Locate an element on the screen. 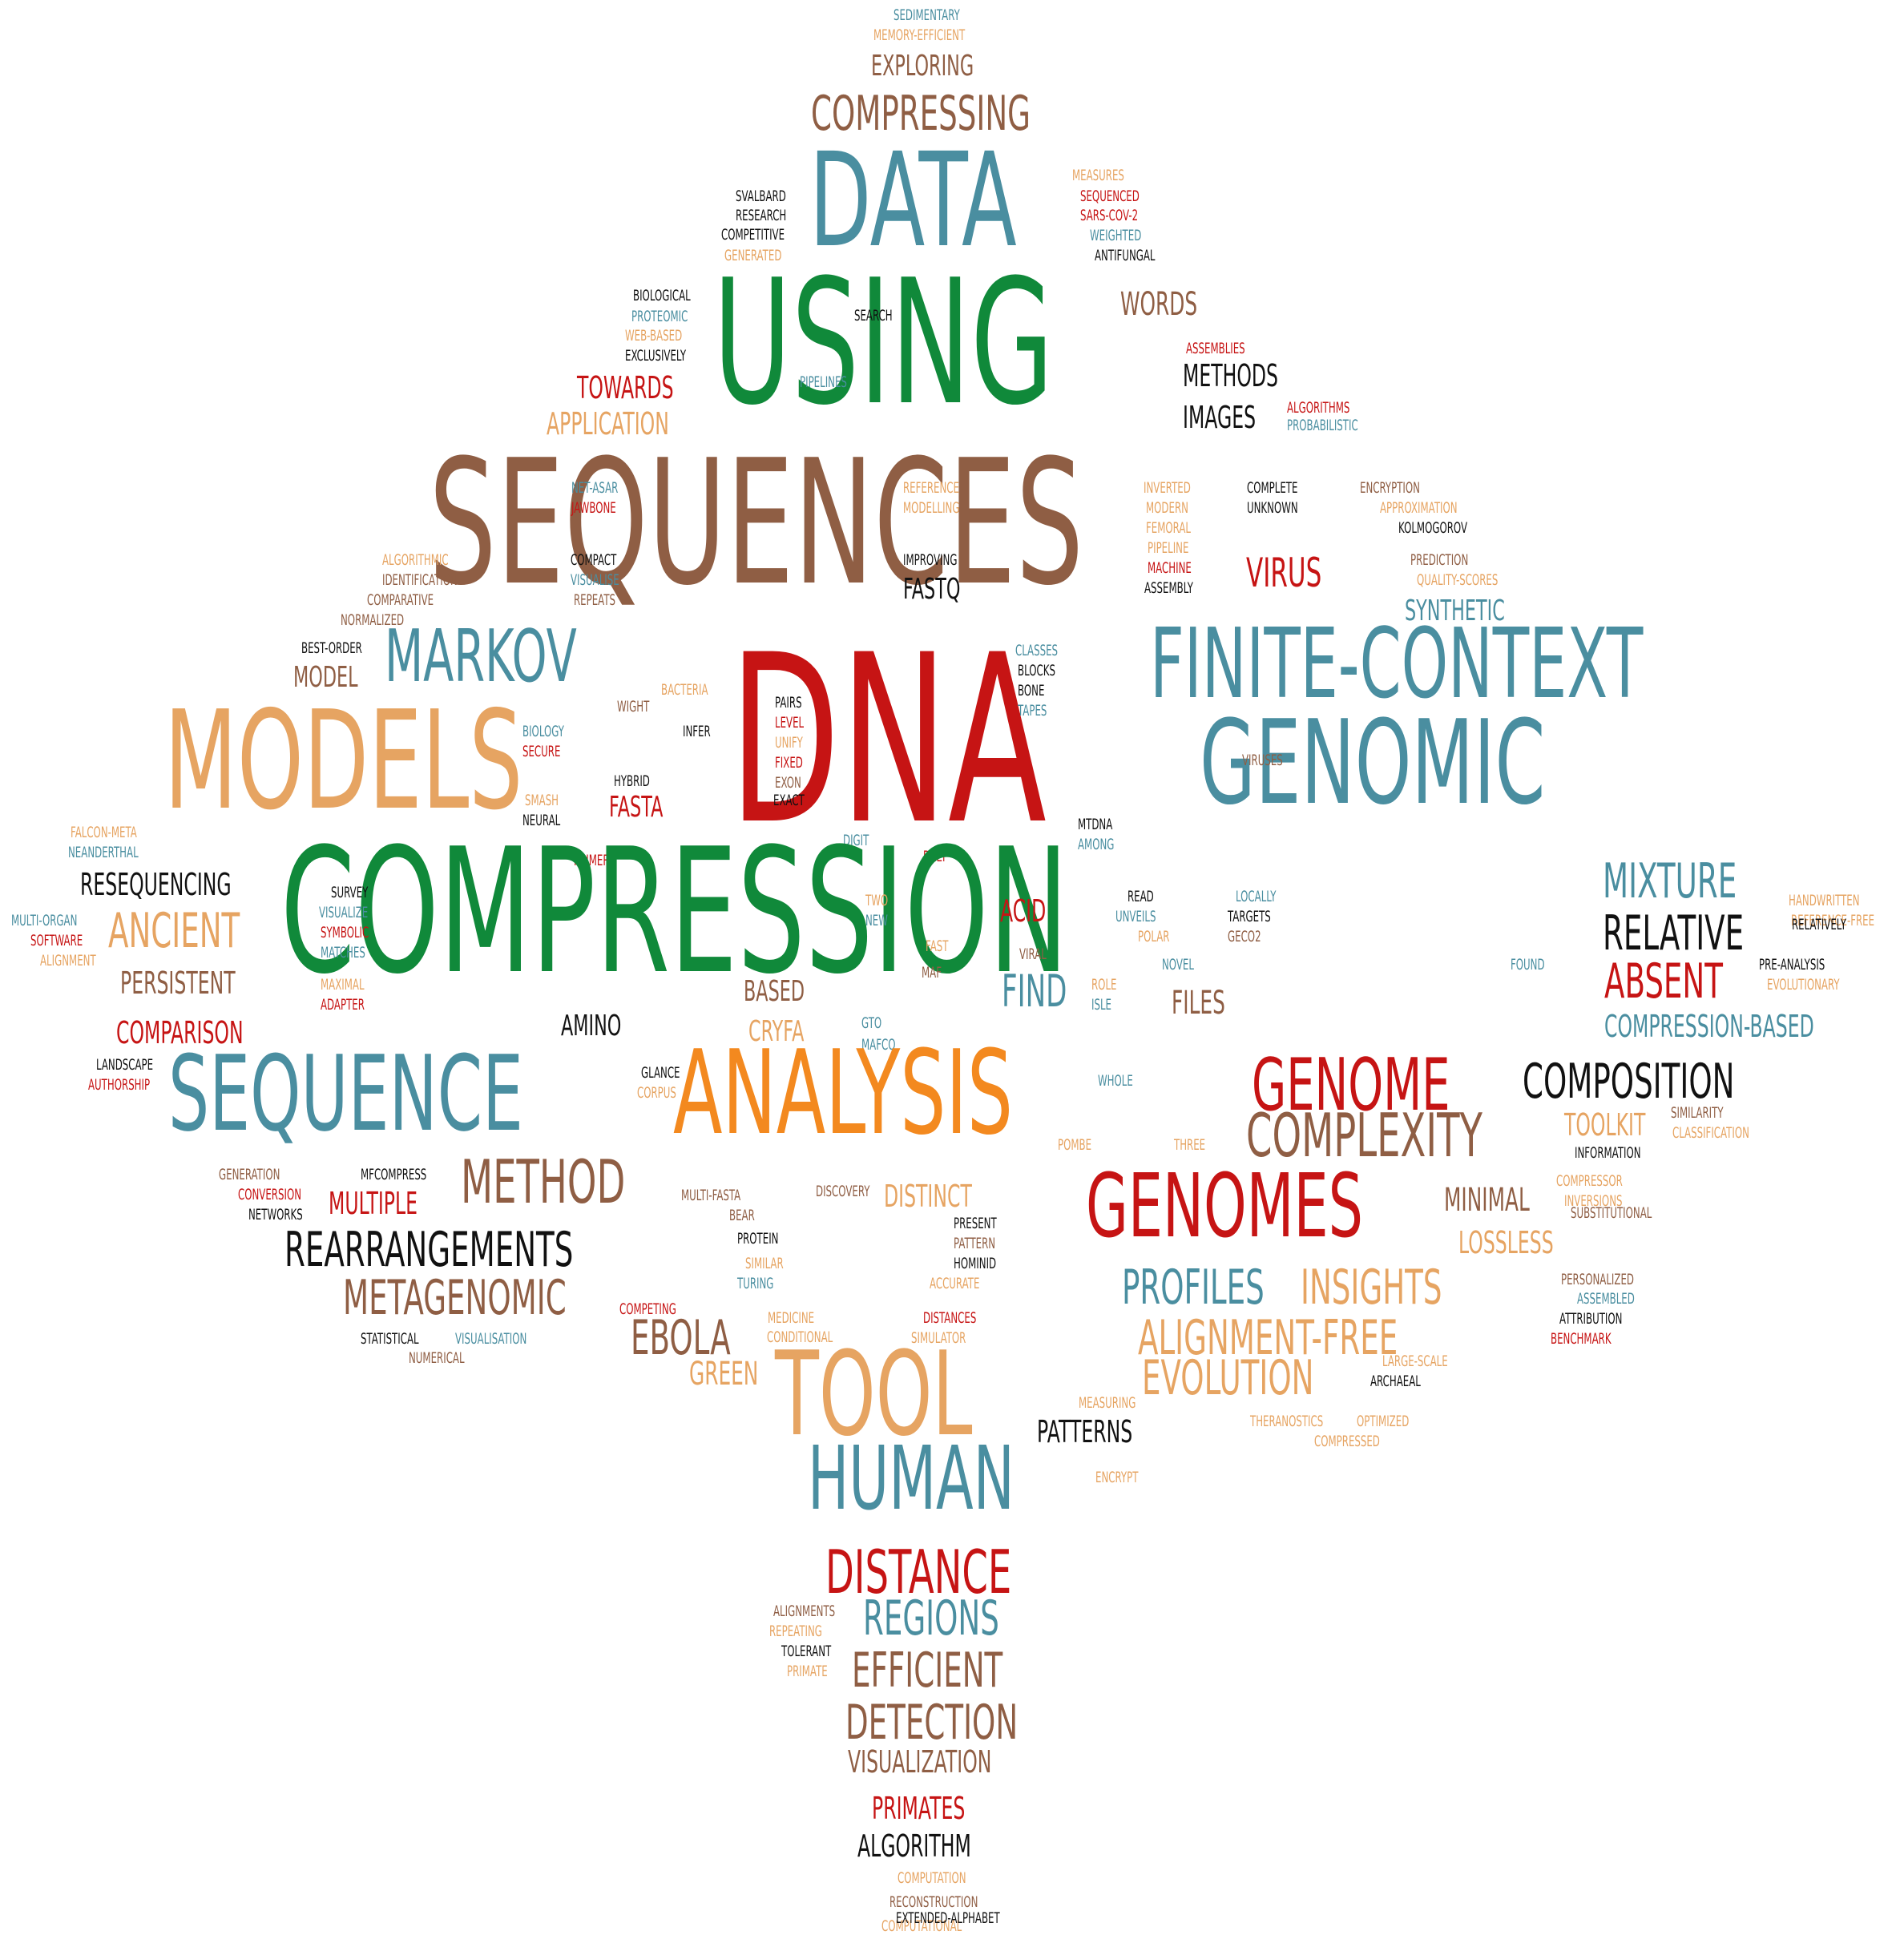 The height and width of the screenshot is (1939, 1904). word-sequenced: SEQUENCED is located at coordinates (1110, 196).